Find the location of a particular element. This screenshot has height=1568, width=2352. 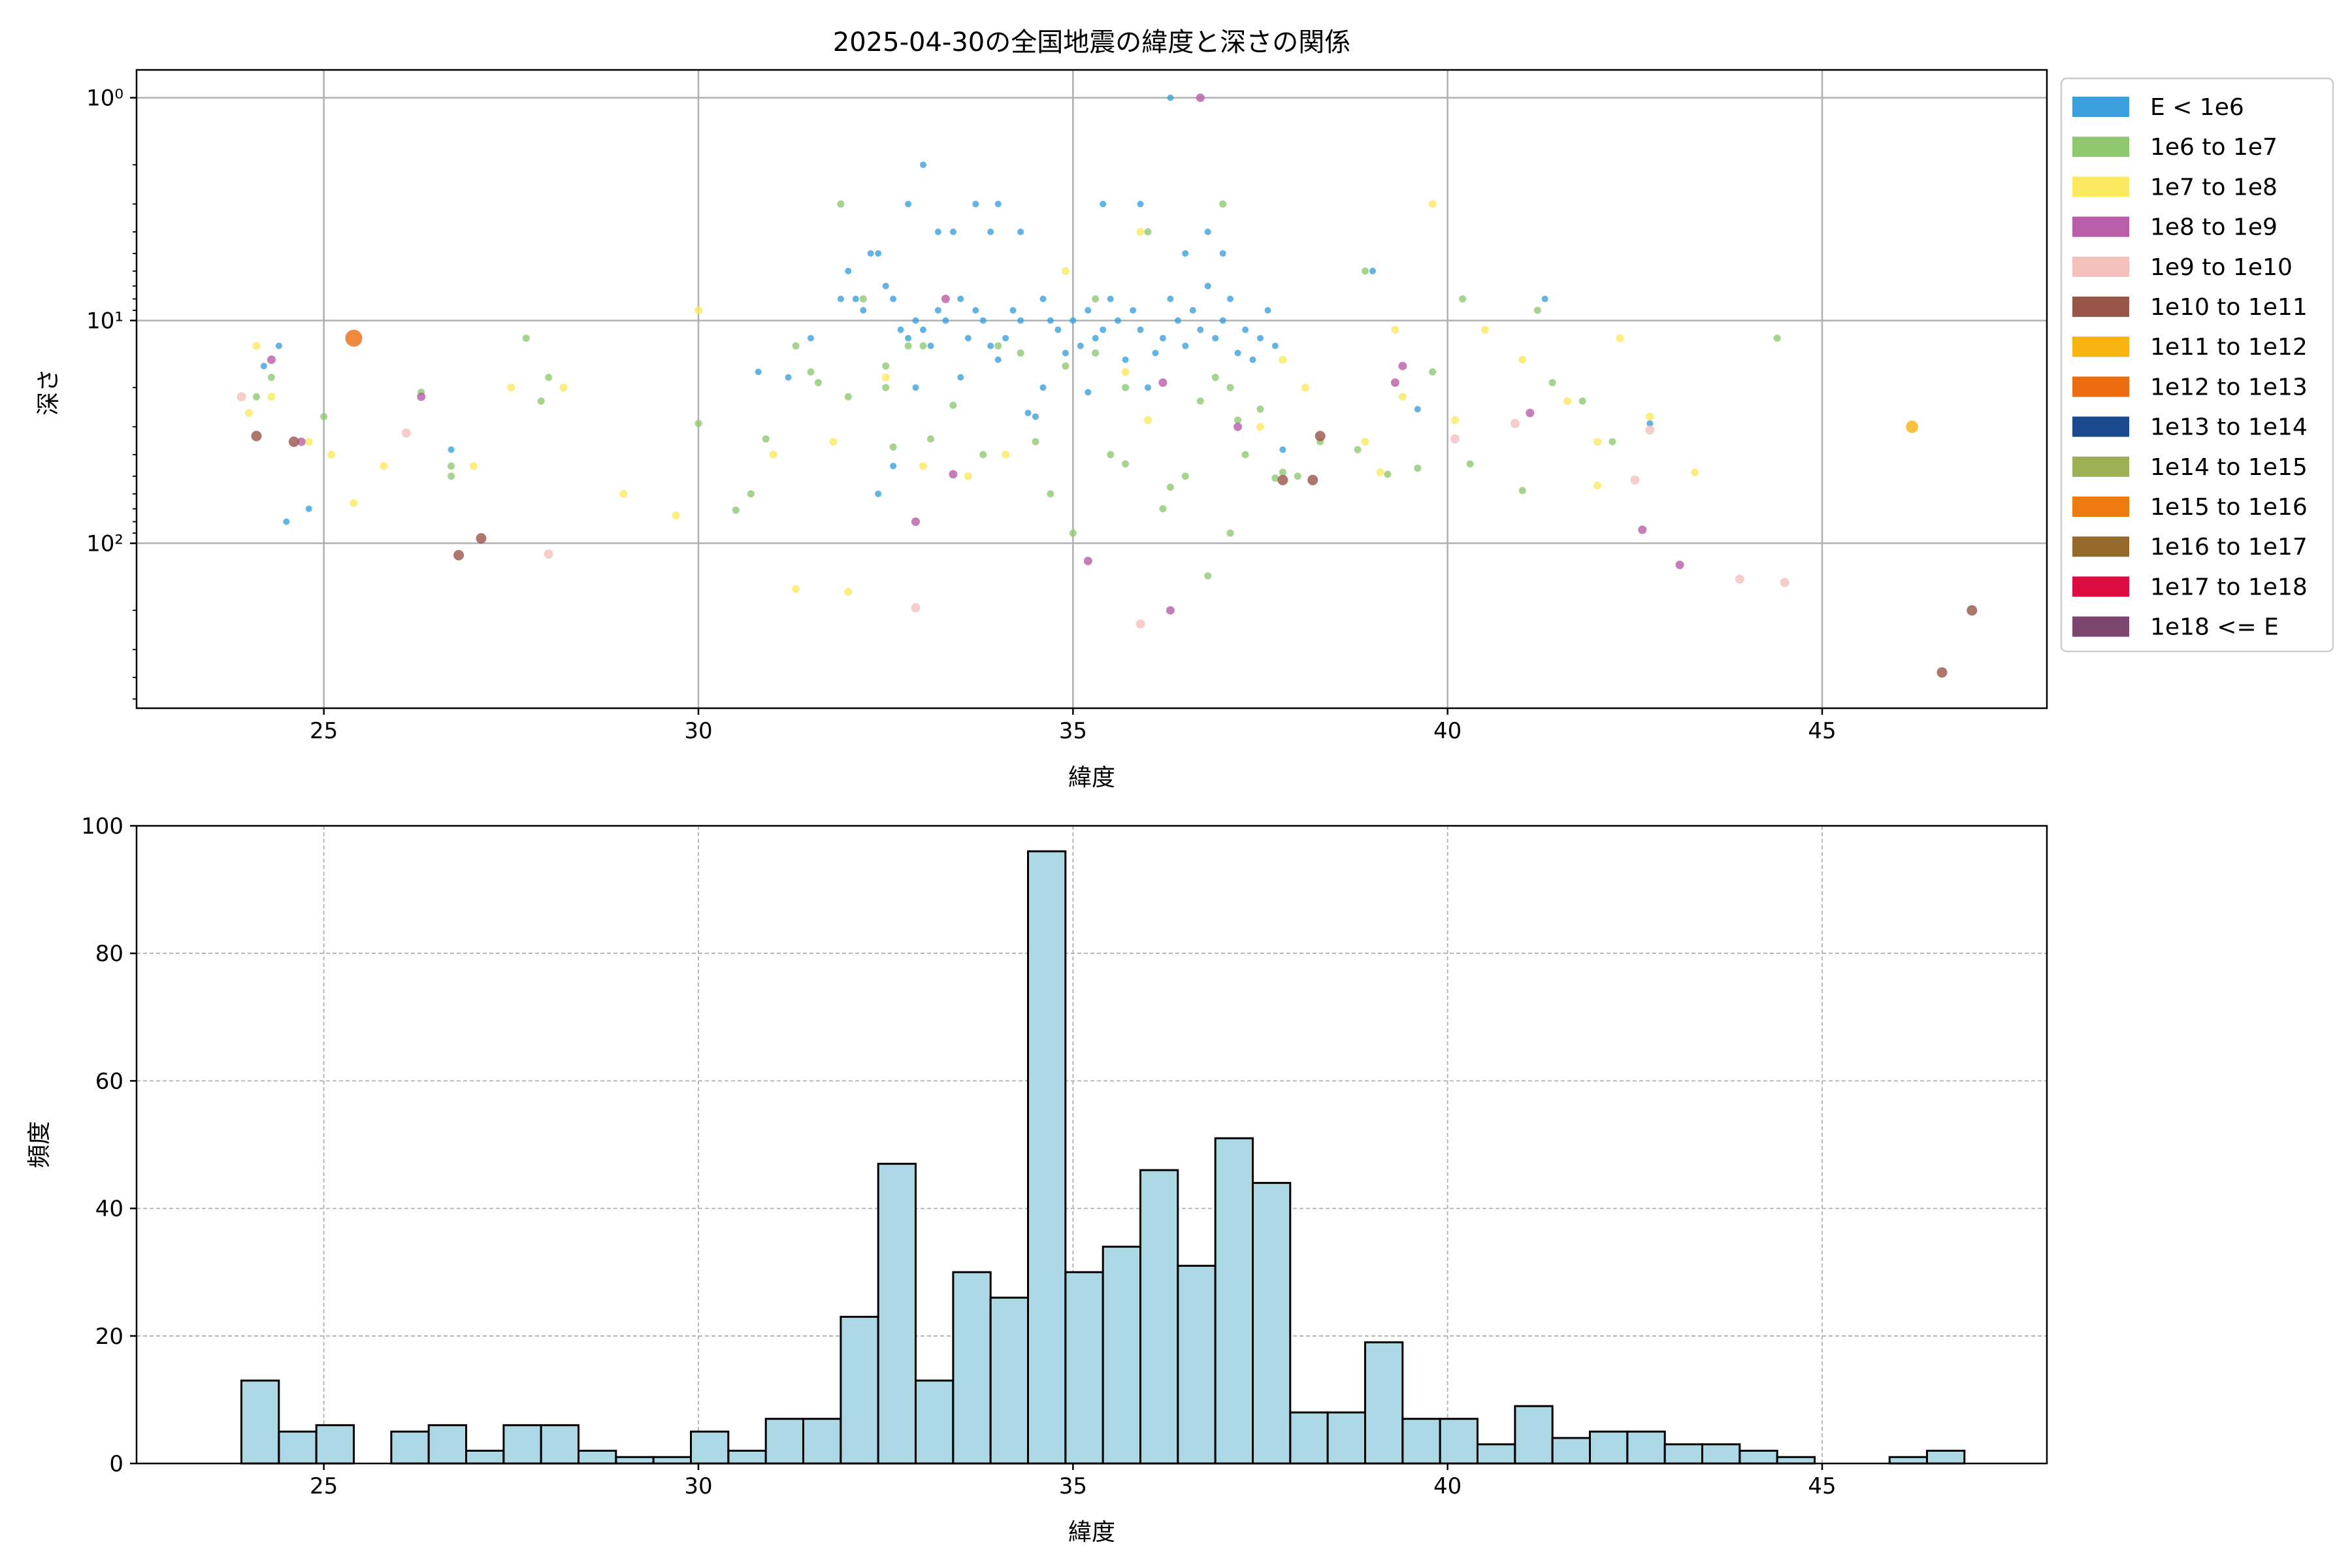

scatter-x-tick-label: 35 is located at coordinates (1073, 731).